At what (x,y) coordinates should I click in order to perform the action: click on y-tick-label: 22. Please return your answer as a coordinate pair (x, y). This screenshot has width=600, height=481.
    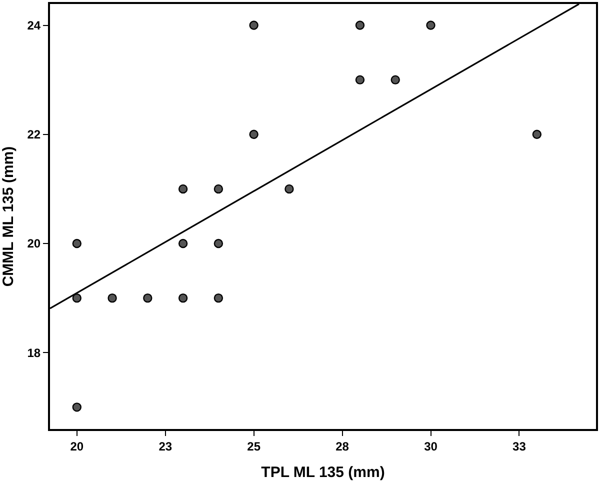
    Looking at the image, I should click on (34, 135).